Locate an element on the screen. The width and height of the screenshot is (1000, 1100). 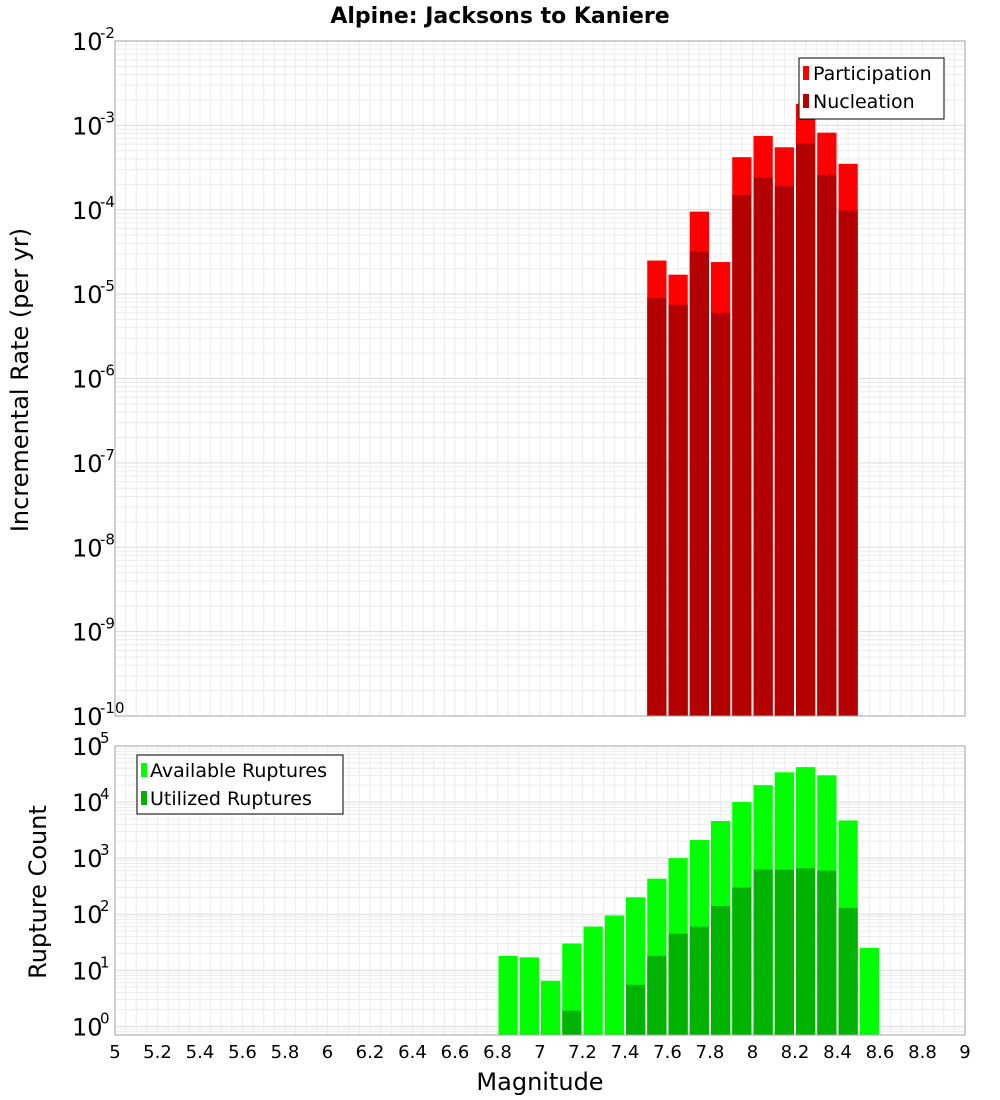
legend-swatch-nucleation is located at coordinates (806, 101).